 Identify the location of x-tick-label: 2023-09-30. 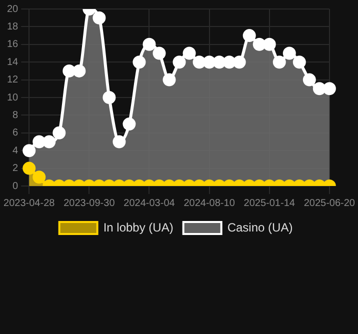
(90, 203).